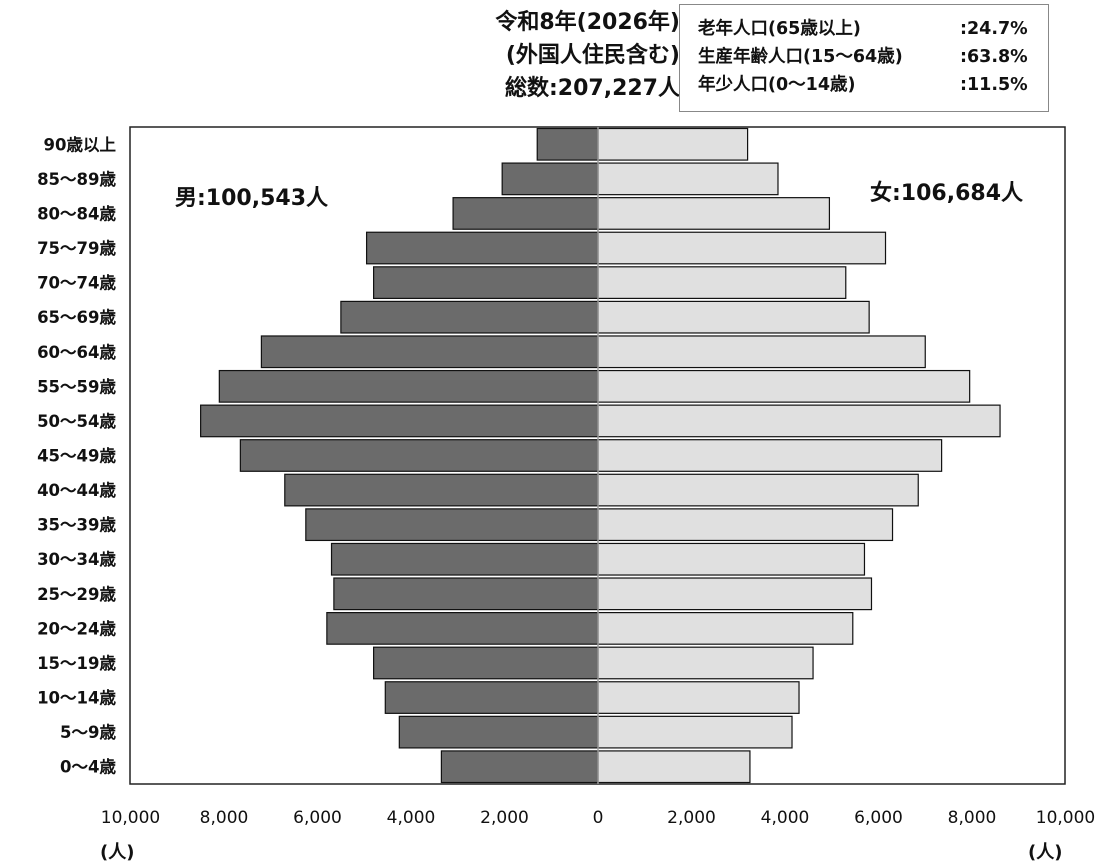  Describe the element at coordinates (873, 85) in the screenshot. I see `stat-row-youth: 年少人口(0〜14歳) :11.5%` at that location.